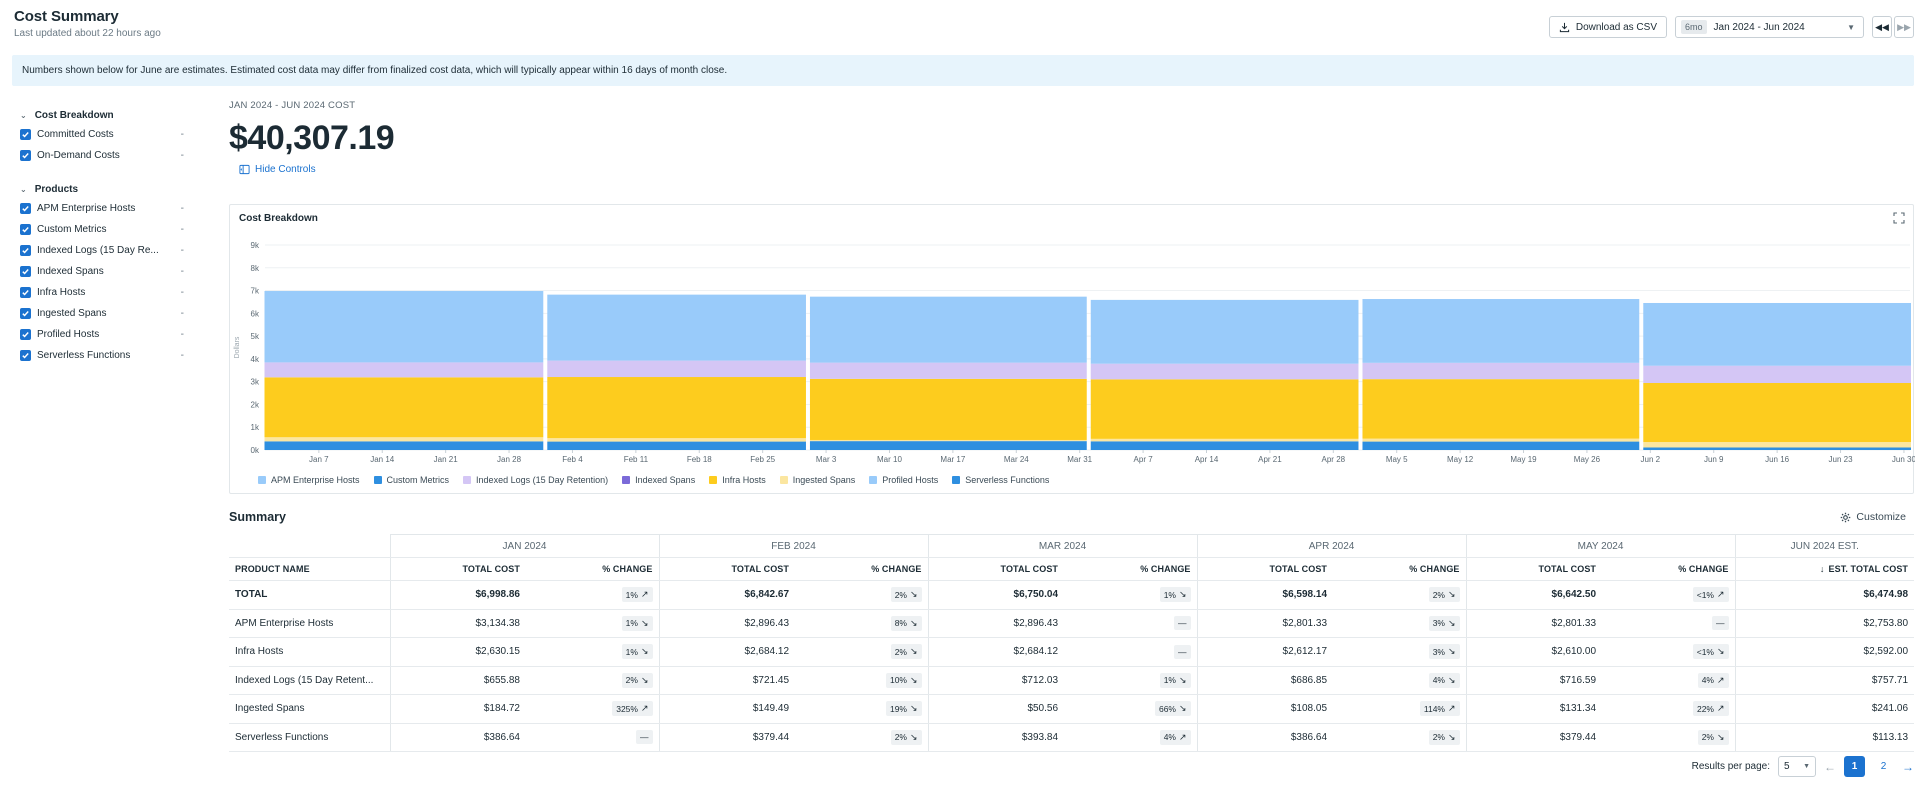  I want to click on next-period-icon: ▶▶, so click(1904, 27).